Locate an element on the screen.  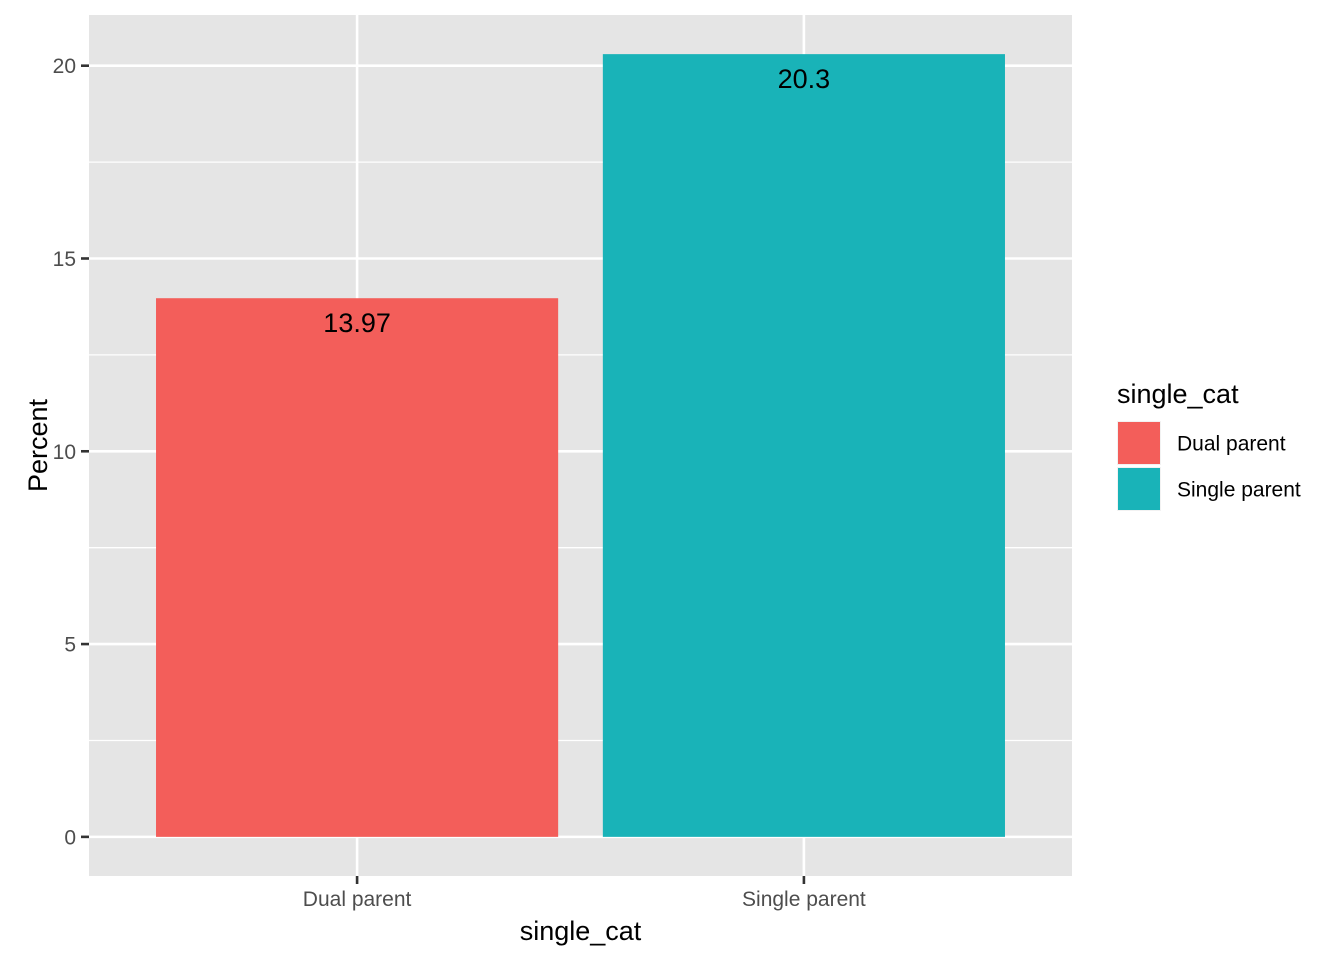
x-tick-label: Dual parent is located at coordinates (357, 899).